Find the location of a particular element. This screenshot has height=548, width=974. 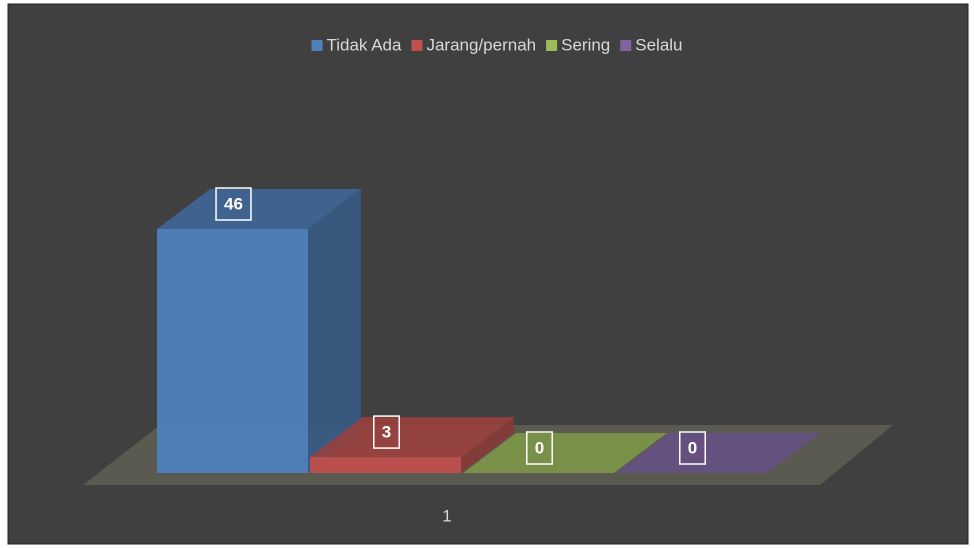

data-label: 46 is located at coordinates (233, 203).